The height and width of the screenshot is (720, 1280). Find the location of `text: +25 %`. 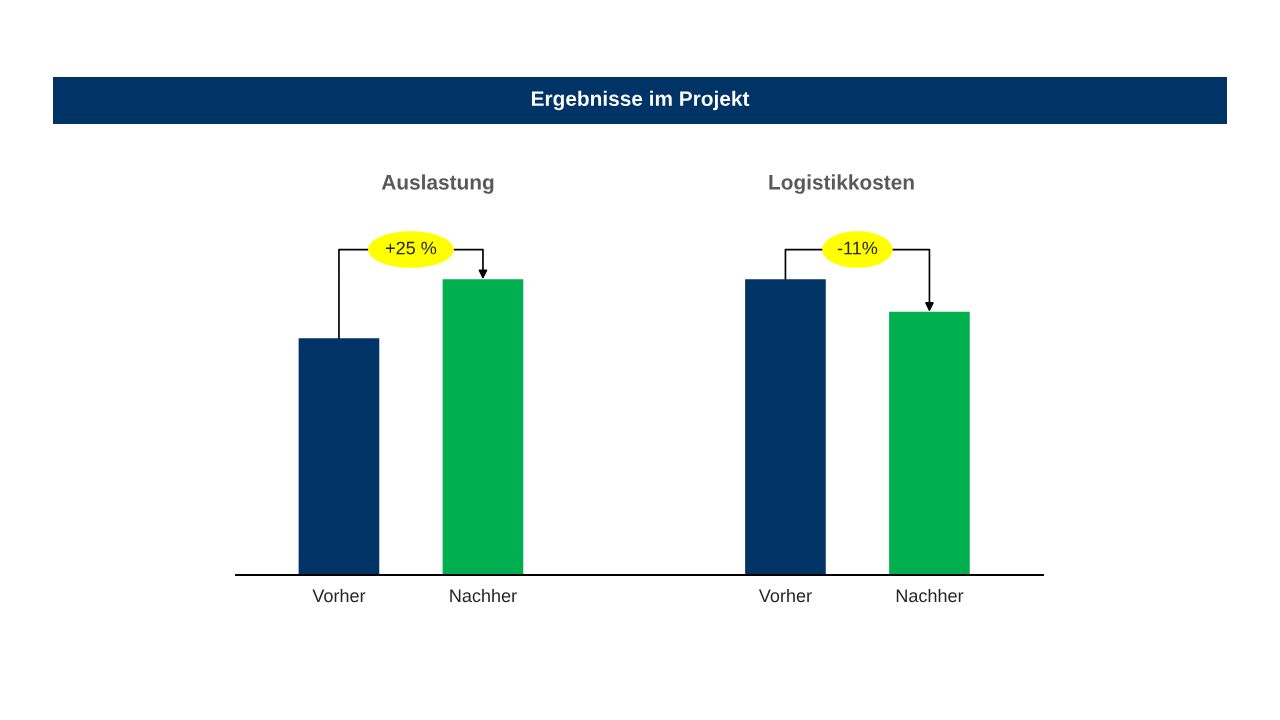

text: +25 % is located at coordinates (411, 248).